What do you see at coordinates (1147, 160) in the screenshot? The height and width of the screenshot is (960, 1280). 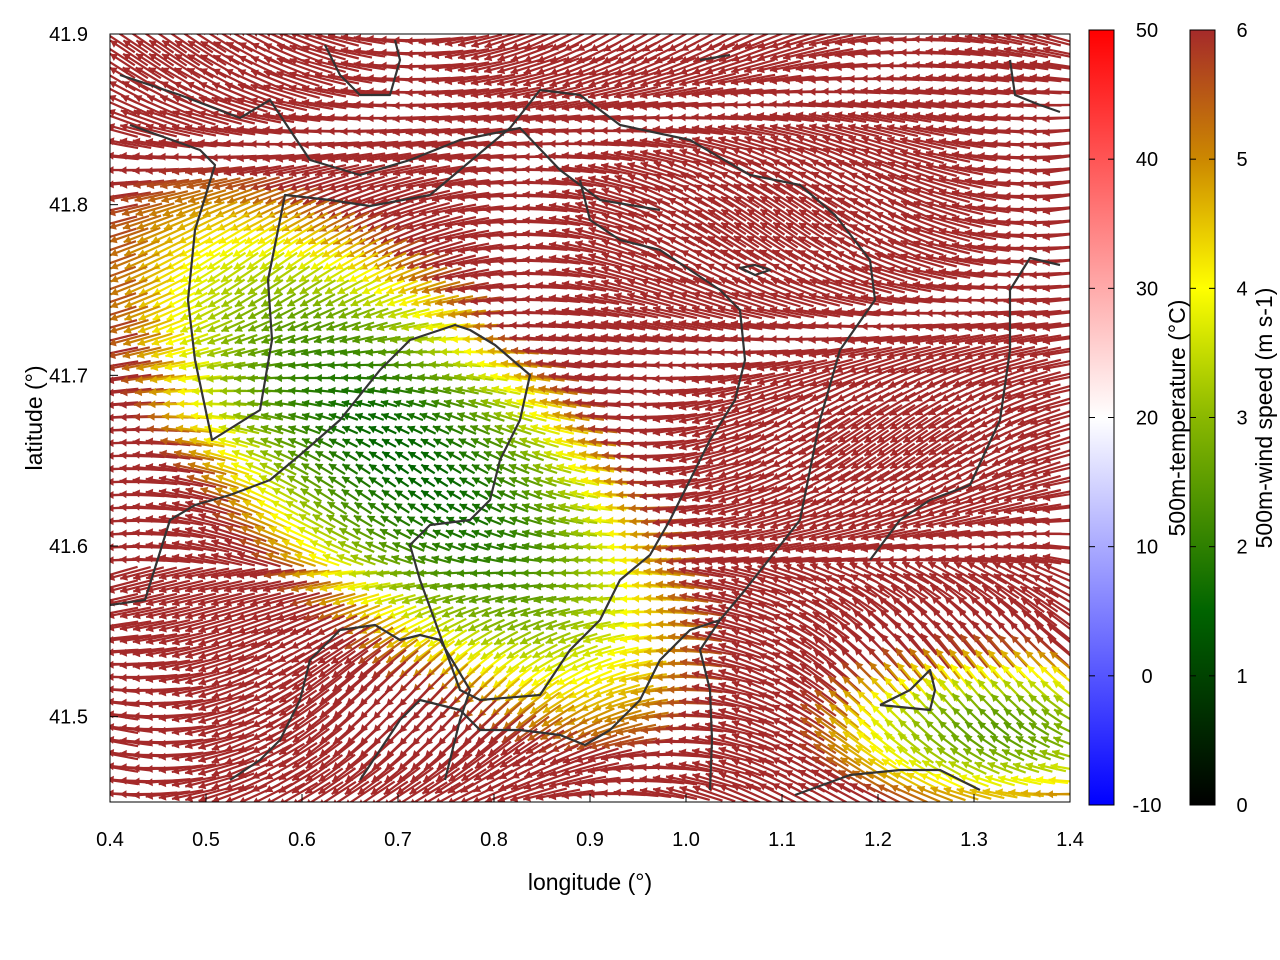 I see `colorbar-tick-label: 40` at bounding box center [1147, 160].